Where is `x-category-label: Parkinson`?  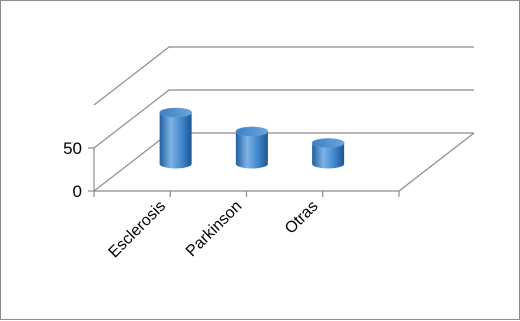 x-category-label: Parkinson is located at coordinates (214, 229).